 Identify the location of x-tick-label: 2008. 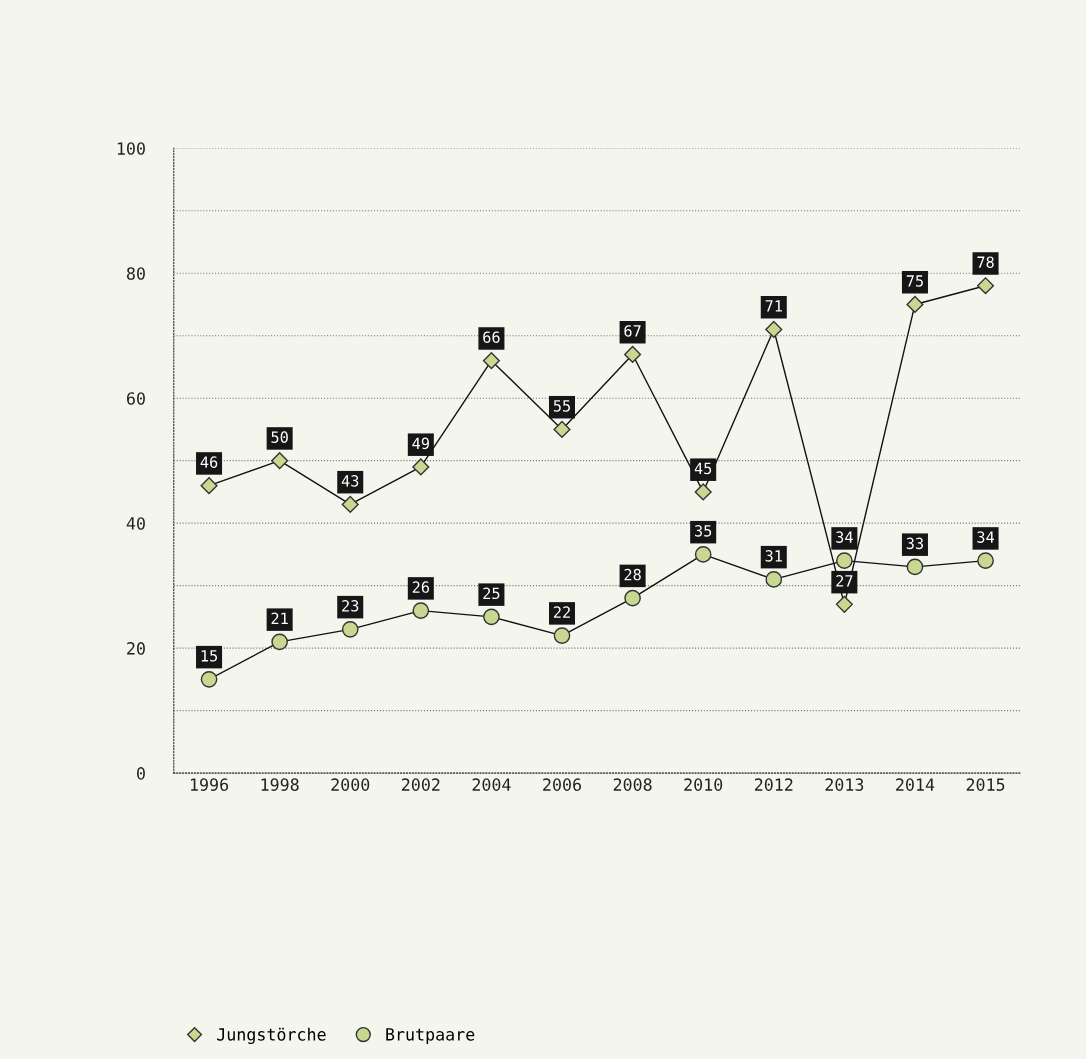
(632, 784).